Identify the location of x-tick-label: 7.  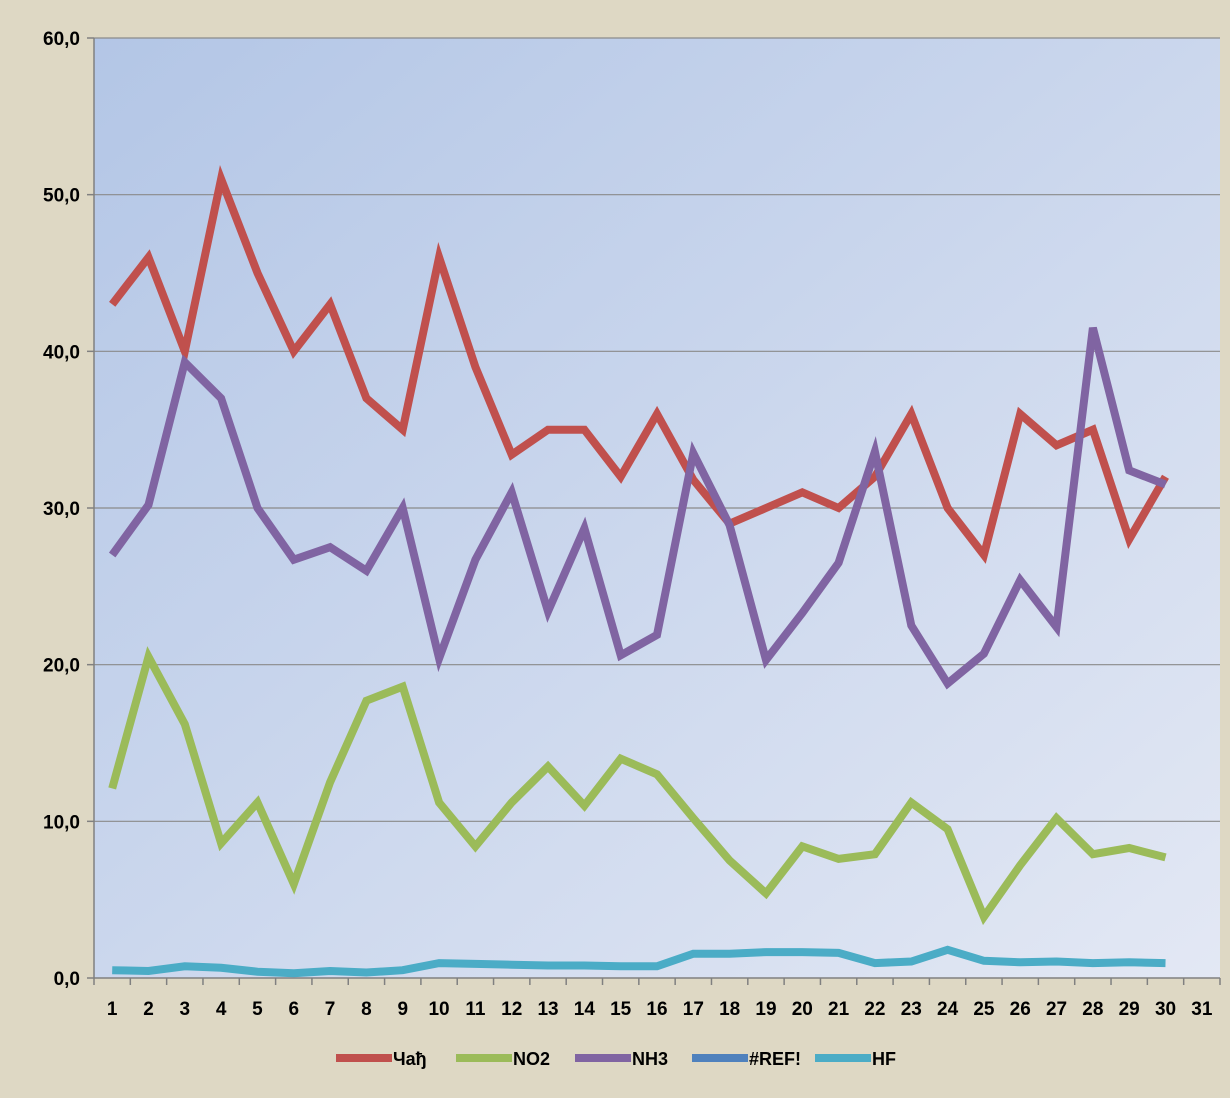
(330, 1009).